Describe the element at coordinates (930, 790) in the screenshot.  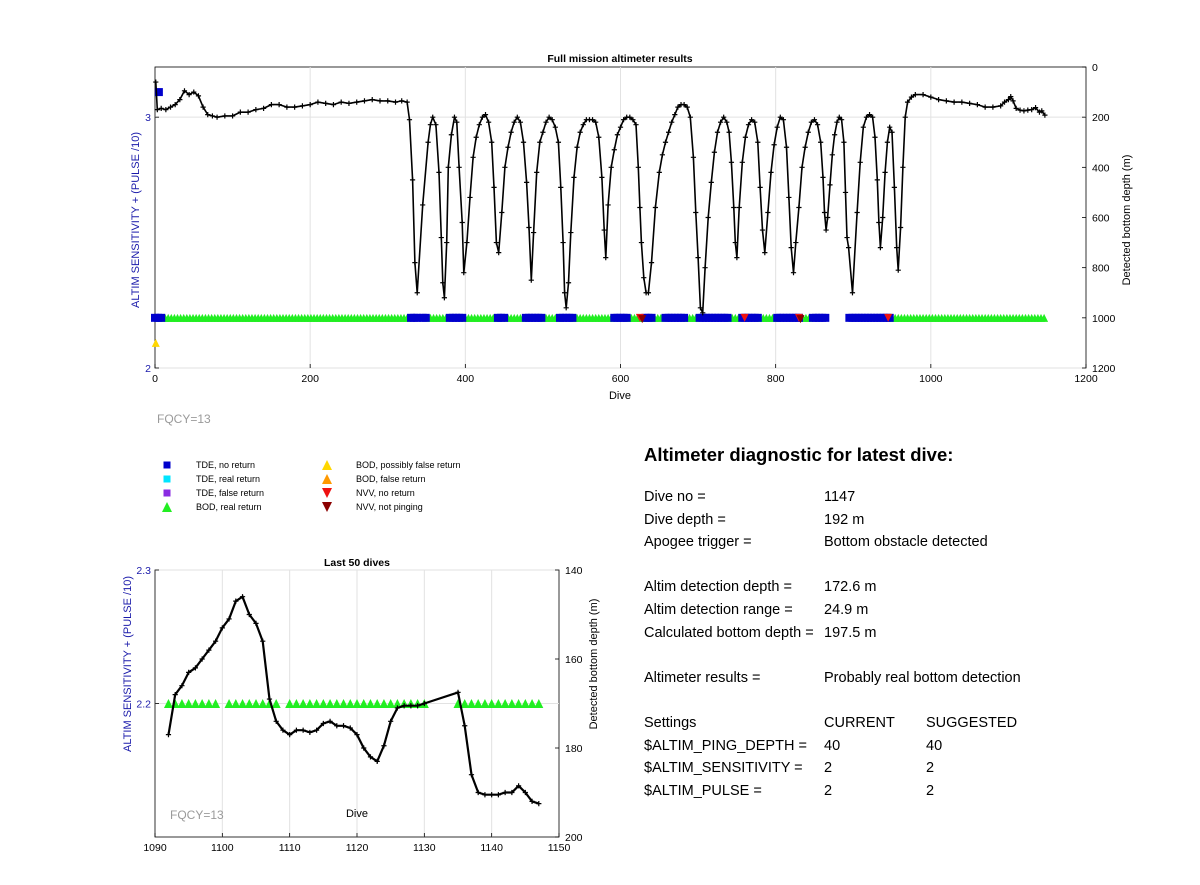
I see `pulse-suggested: 2` at that location.